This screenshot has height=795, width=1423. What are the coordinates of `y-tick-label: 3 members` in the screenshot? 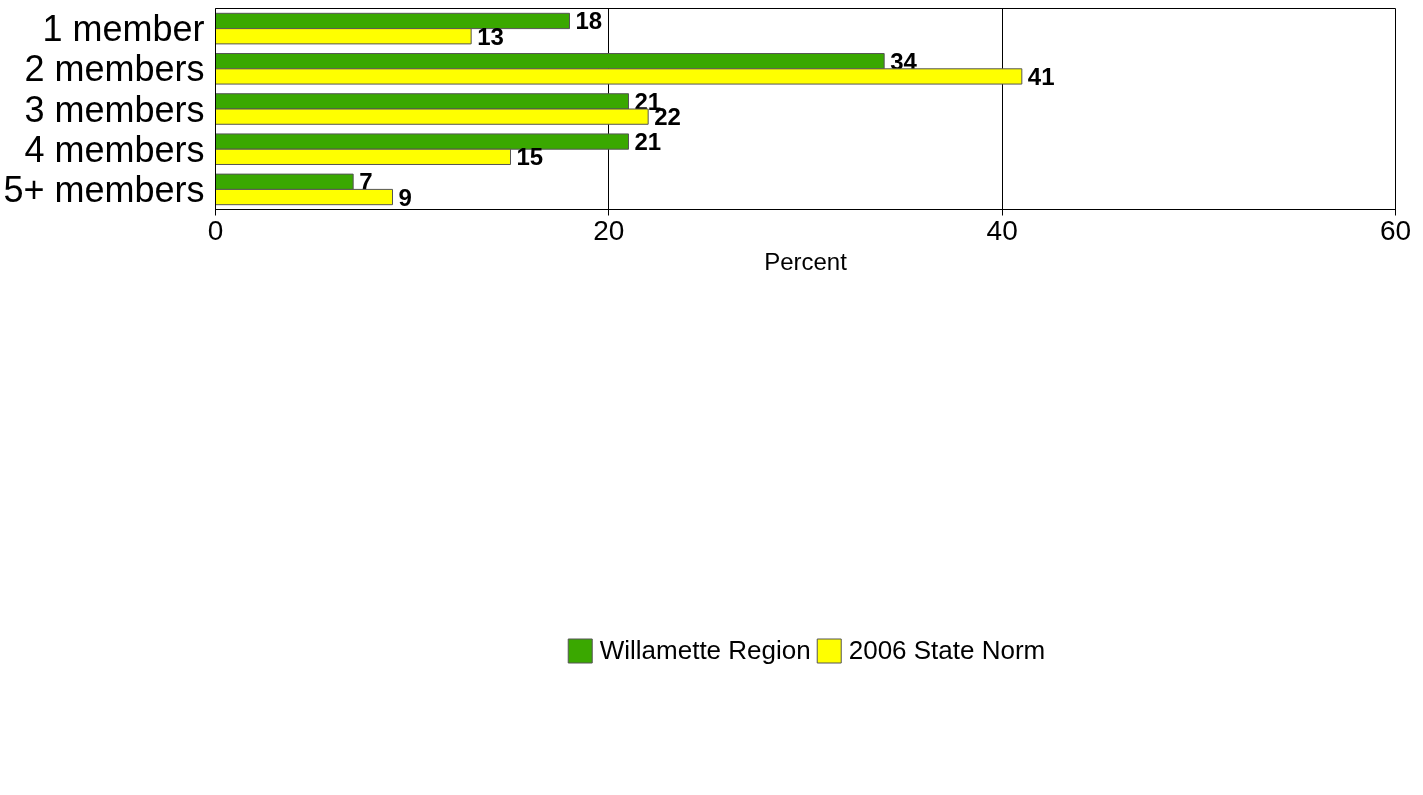 It's located at (114, 109).